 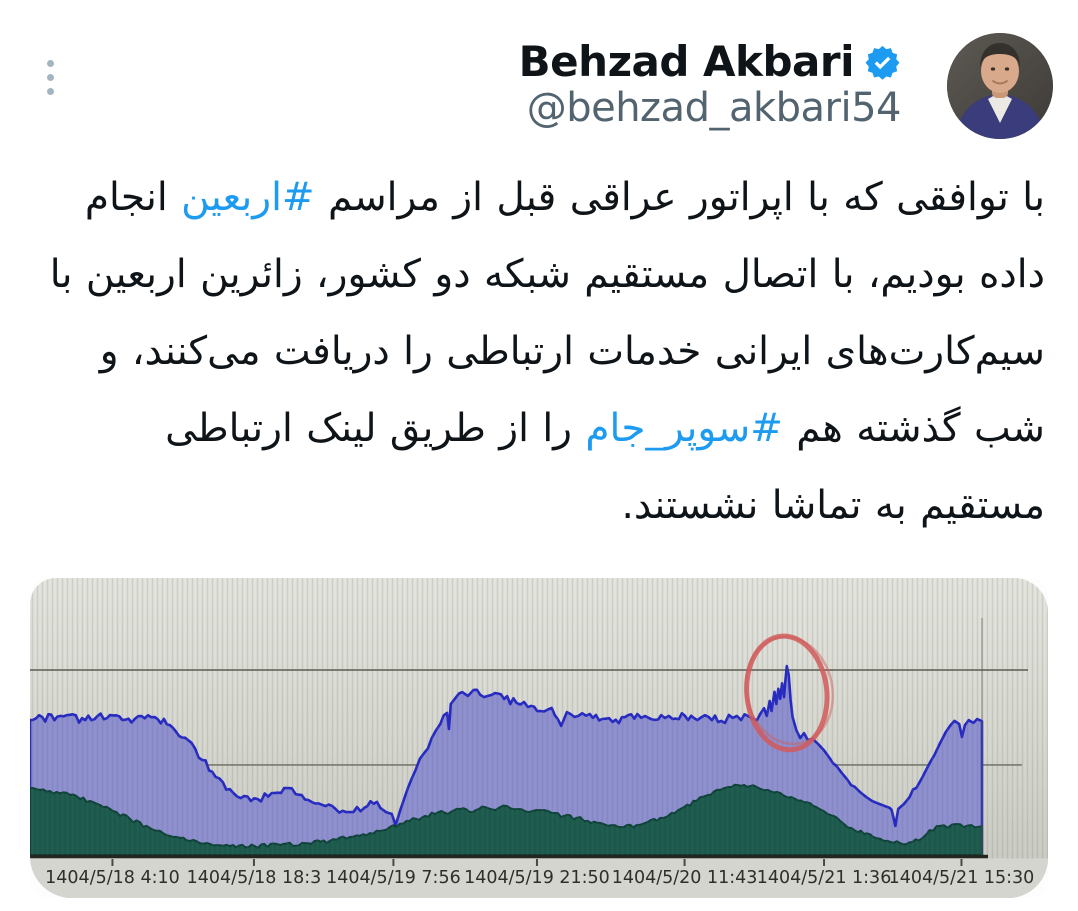 I want to click on avatar, so click(x=1000, y=86).